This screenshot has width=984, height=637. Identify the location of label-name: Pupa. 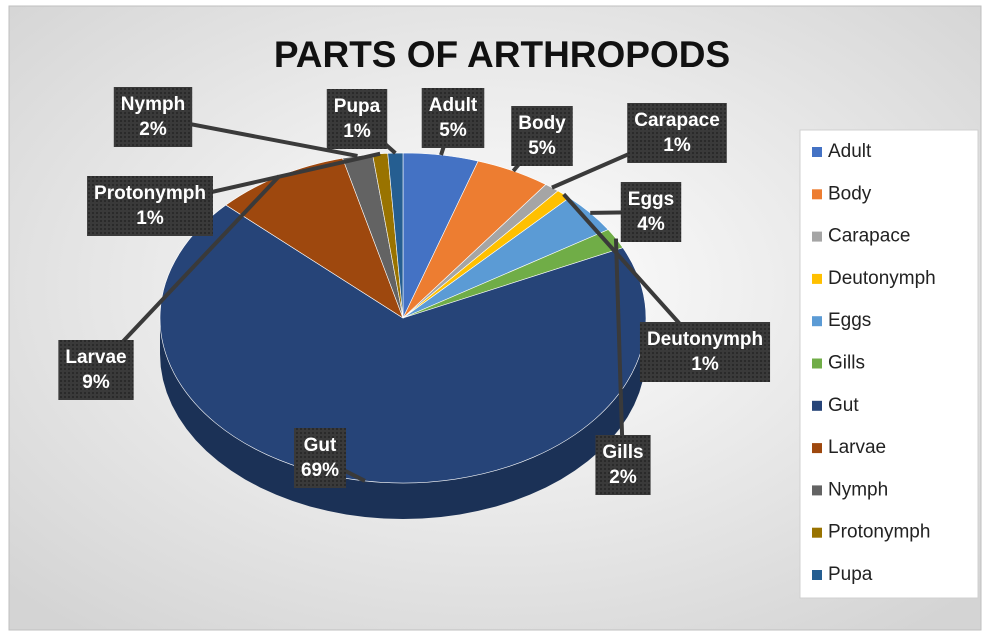
(357, 106).